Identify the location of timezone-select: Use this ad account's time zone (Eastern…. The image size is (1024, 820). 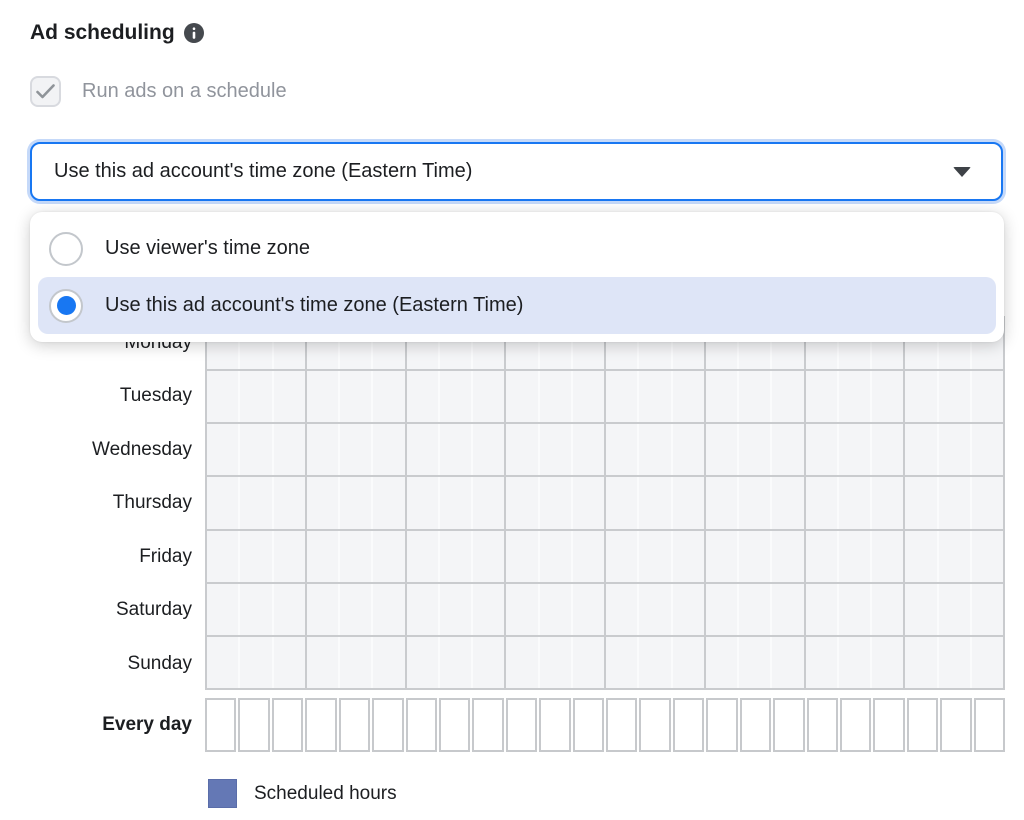
(516, 171).